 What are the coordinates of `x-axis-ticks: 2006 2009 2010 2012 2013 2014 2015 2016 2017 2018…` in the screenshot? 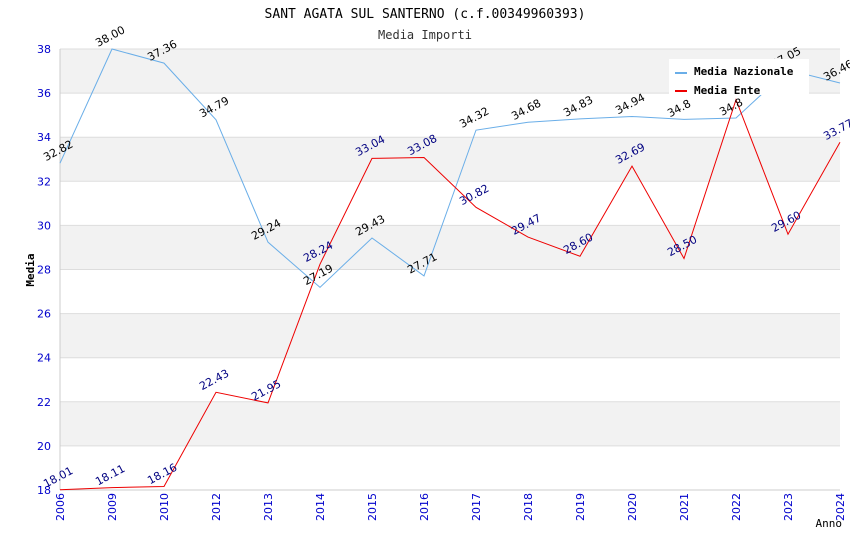 It's located at (450, 507).